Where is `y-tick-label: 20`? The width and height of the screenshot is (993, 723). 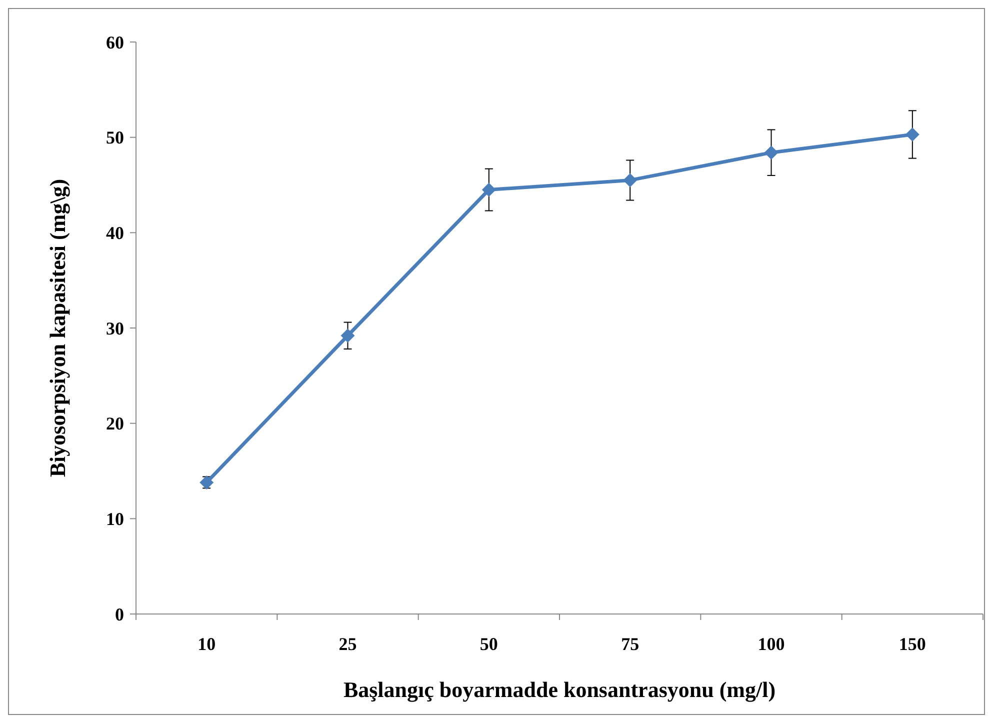
y-tick-label: 20 is located at coordinates (115, 424).